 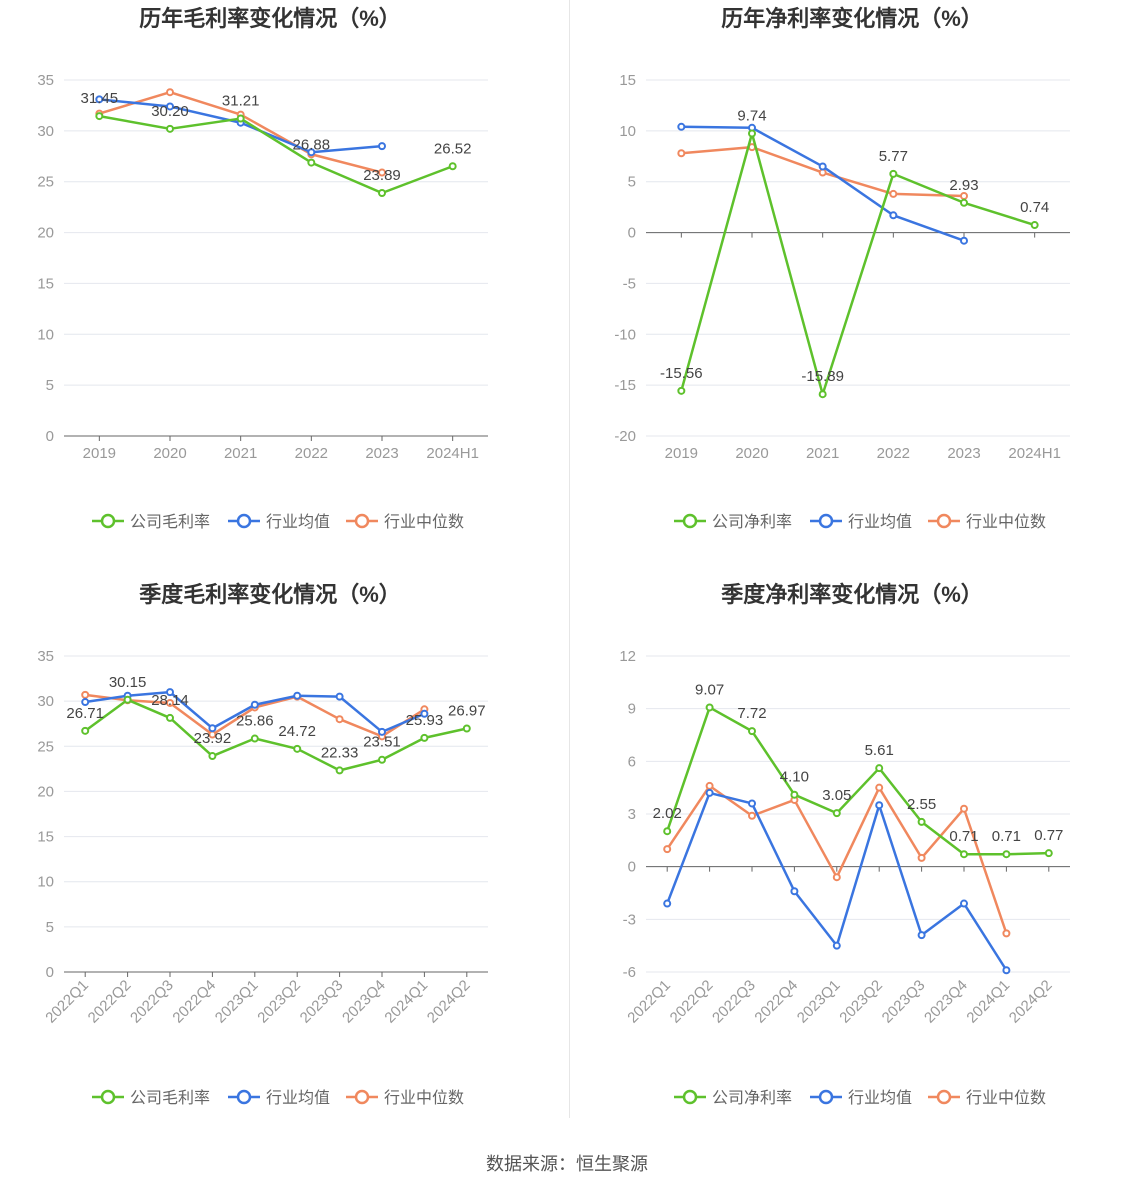 I want to click on series-line-avg, so click(x=823, y=183).